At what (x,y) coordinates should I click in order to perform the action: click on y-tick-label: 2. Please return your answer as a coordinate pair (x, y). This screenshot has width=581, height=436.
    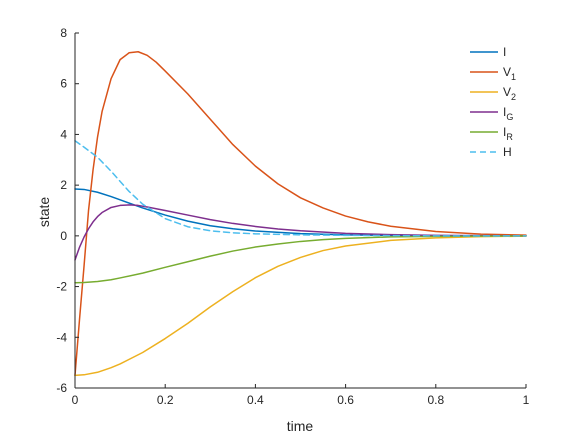
    Looking at the image, I should click on (63, 185).